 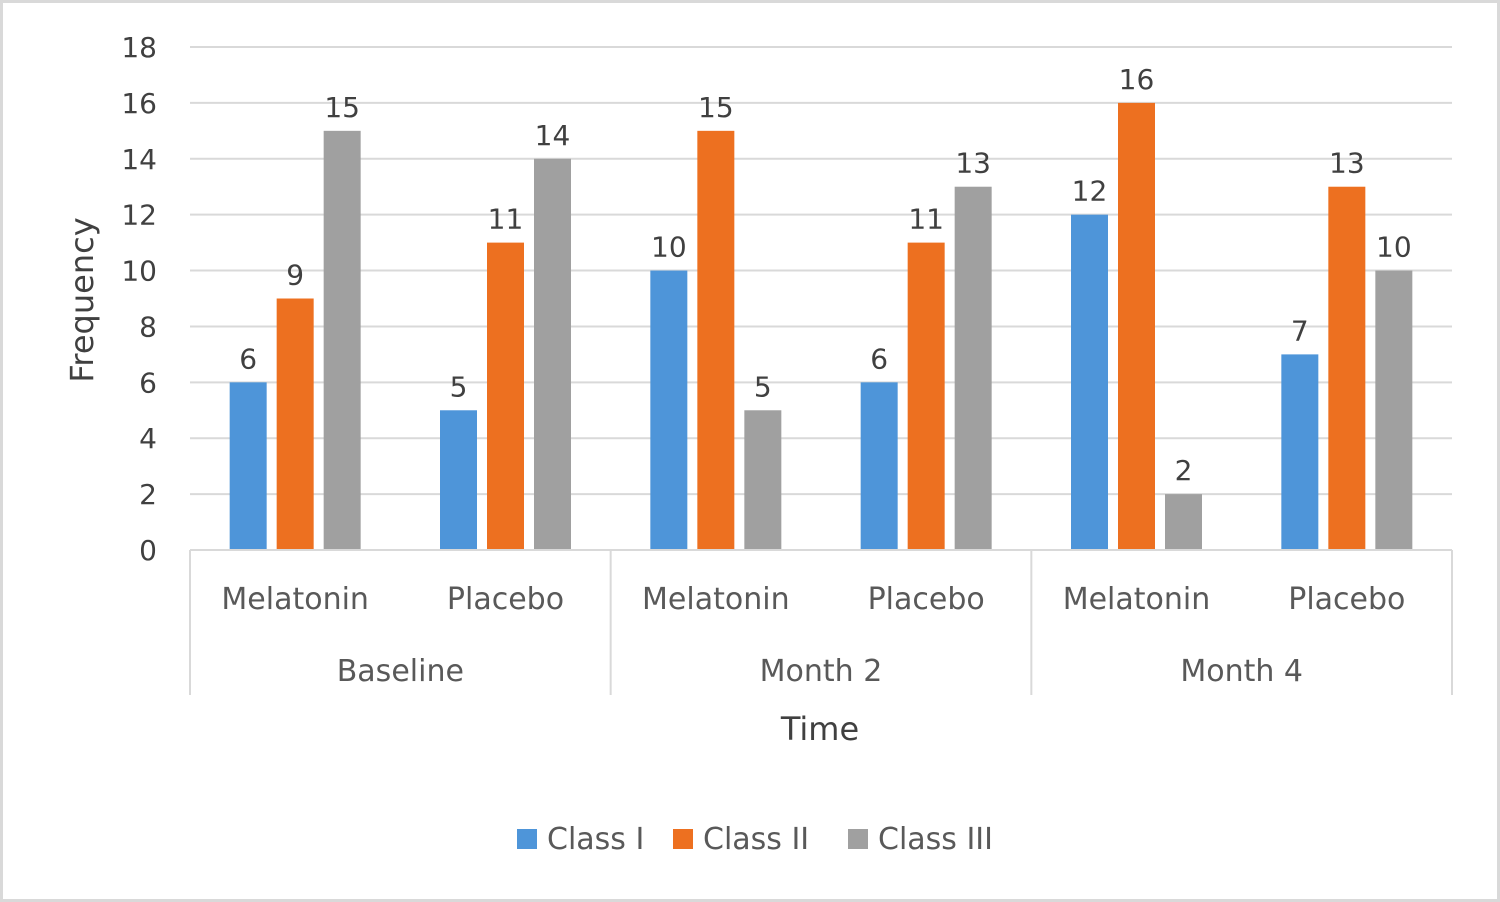 What do you see at coordinates (400, 671) in the screenshot?
I see `x-group-label: Baseline` at bounding box center [400, 671].